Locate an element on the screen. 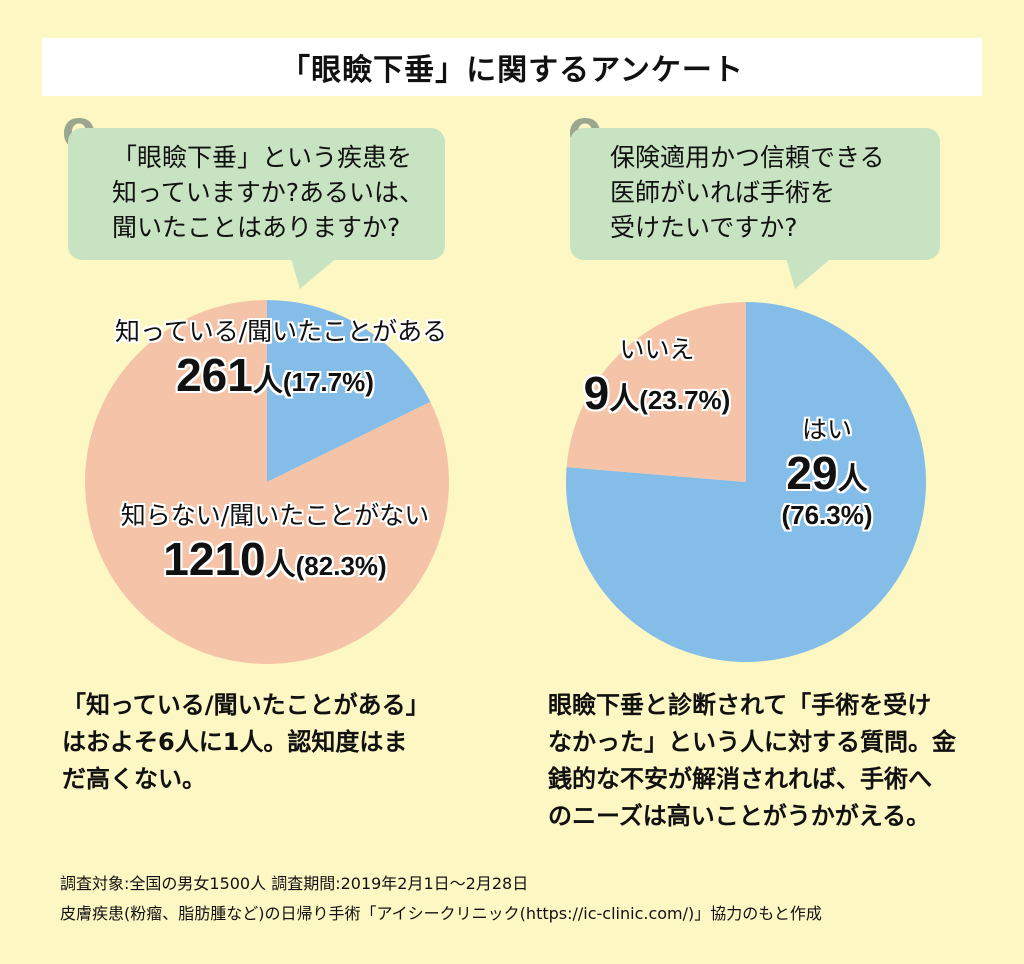 This screenshot has height=964, width=1024. pie-right-yes-unit: 人 is located at coordinates (852, 479).